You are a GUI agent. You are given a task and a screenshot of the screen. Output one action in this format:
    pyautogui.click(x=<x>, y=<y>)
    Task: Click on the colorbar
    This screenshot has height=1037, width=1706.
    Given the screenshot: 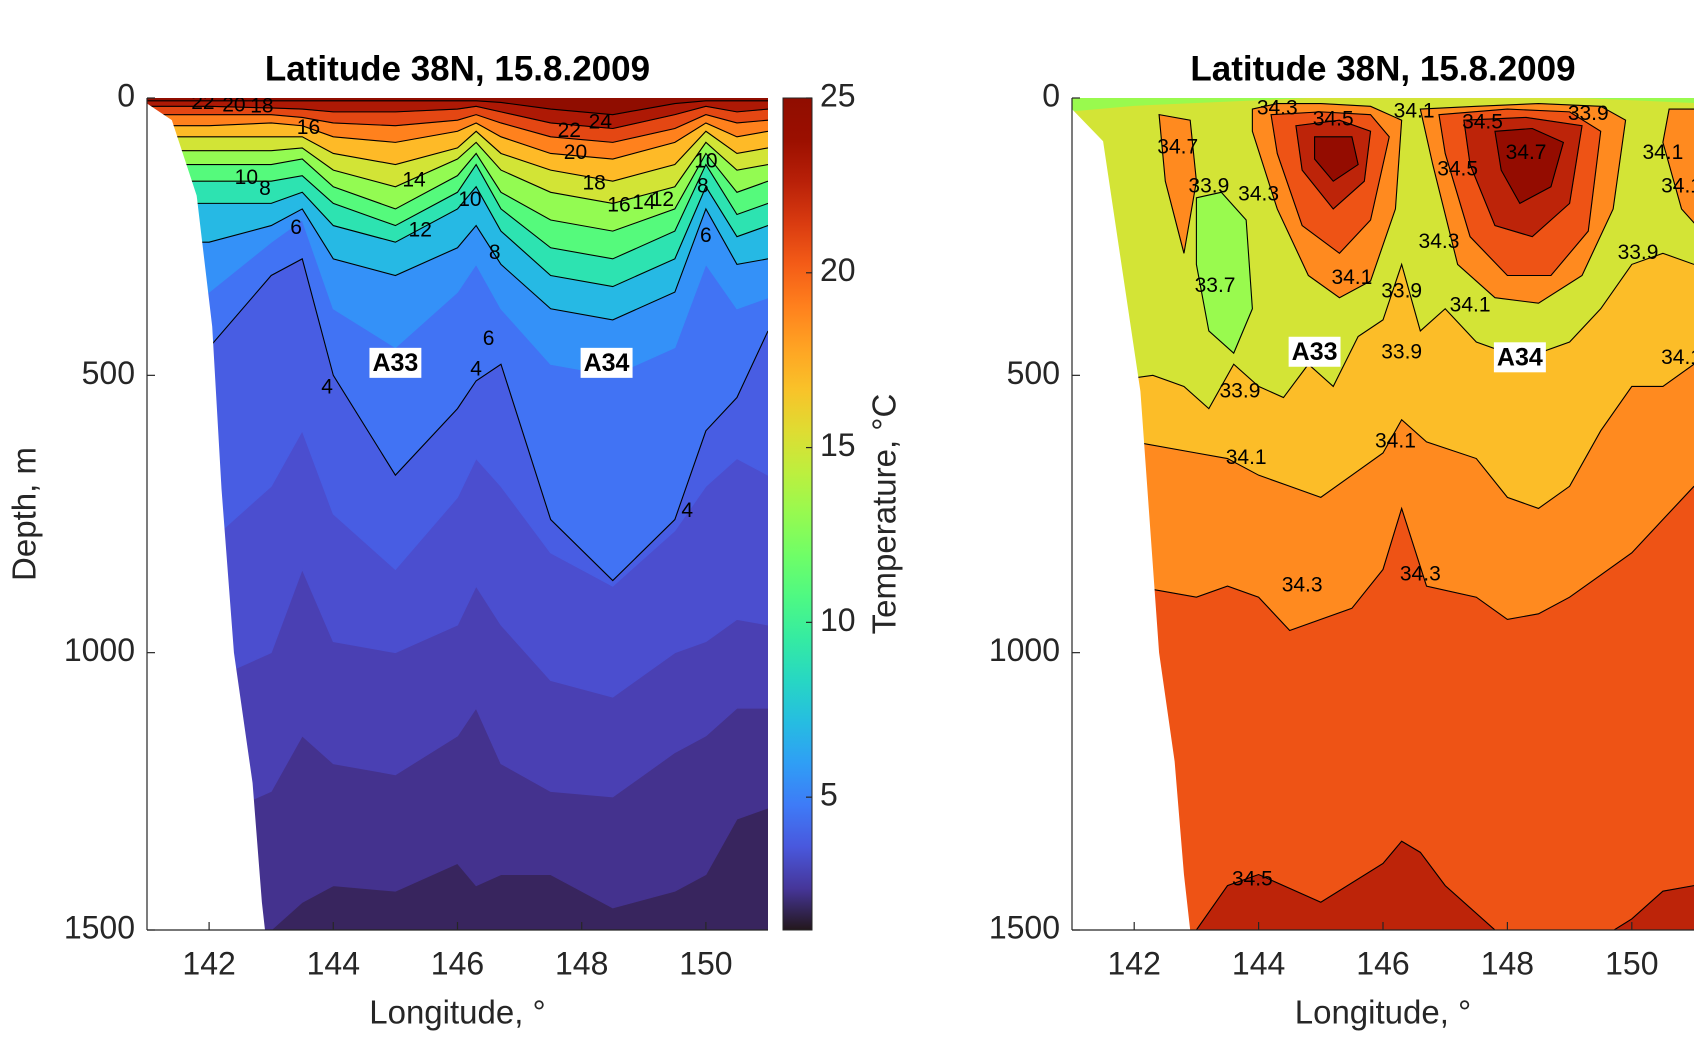 What is the action you would take?
    pyautogui.click(x=797, y=514)
    